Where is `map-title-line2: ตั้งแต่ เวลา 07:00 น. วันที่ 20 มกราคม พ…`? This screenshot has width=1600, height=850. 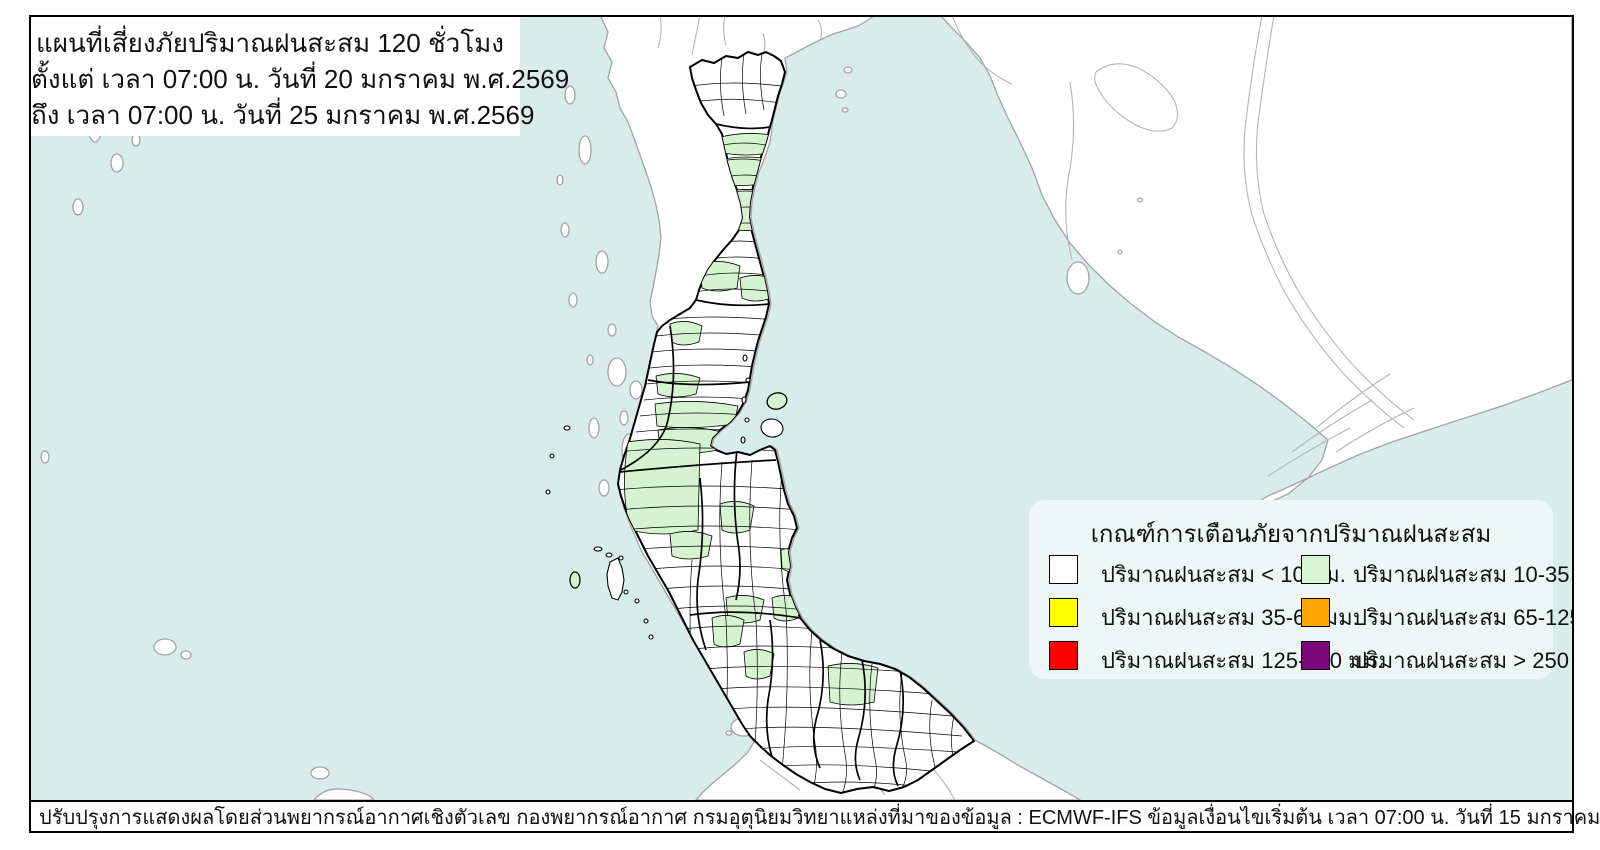 map-title-line2: ตั้งแต่ เวลา 07:00 น. วันที่ 20 มกราคม พ… is located at coordinates (300, 79).